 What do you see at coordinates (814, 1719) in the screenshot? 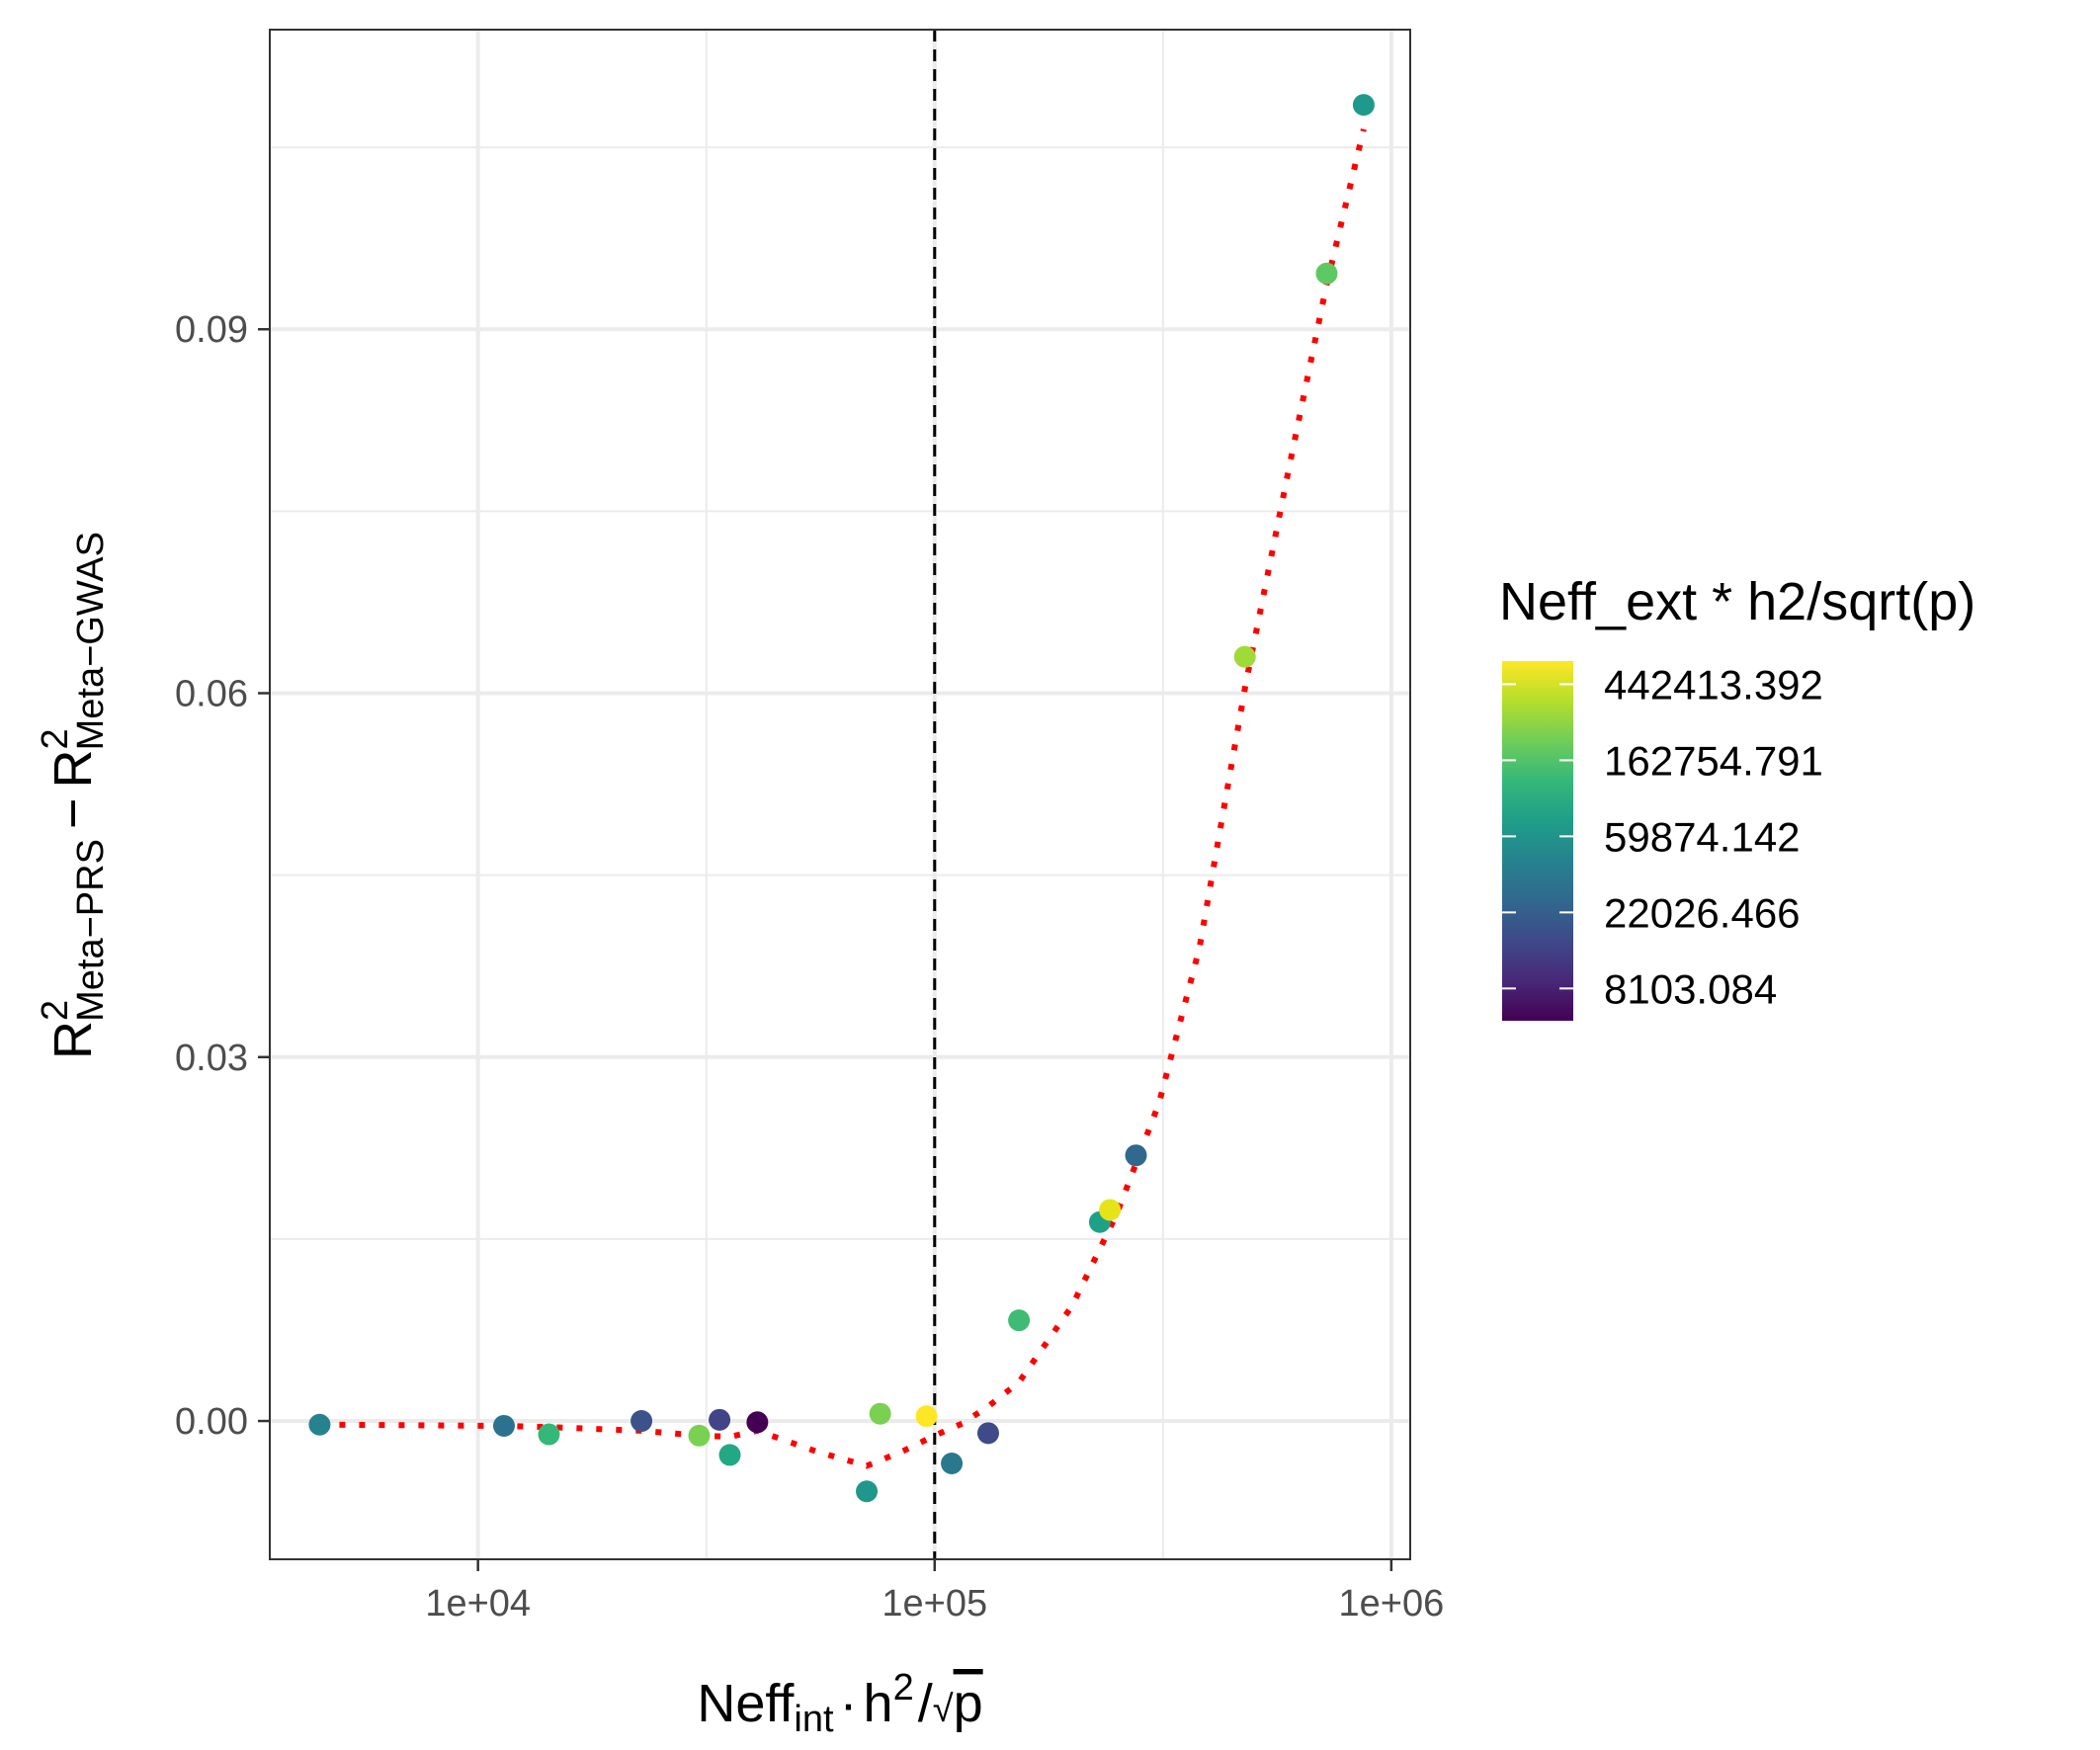
I see `x-title-sub: int` at bounding box center [814, 1719].